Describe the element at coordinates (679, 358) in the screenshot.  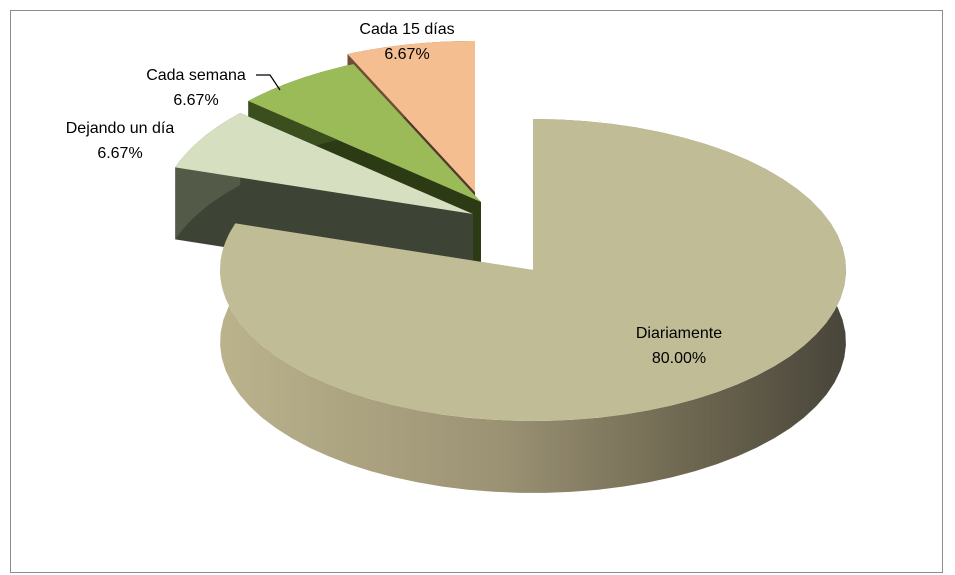
I see `slice-value-diariamente: 80.00%` at that location.